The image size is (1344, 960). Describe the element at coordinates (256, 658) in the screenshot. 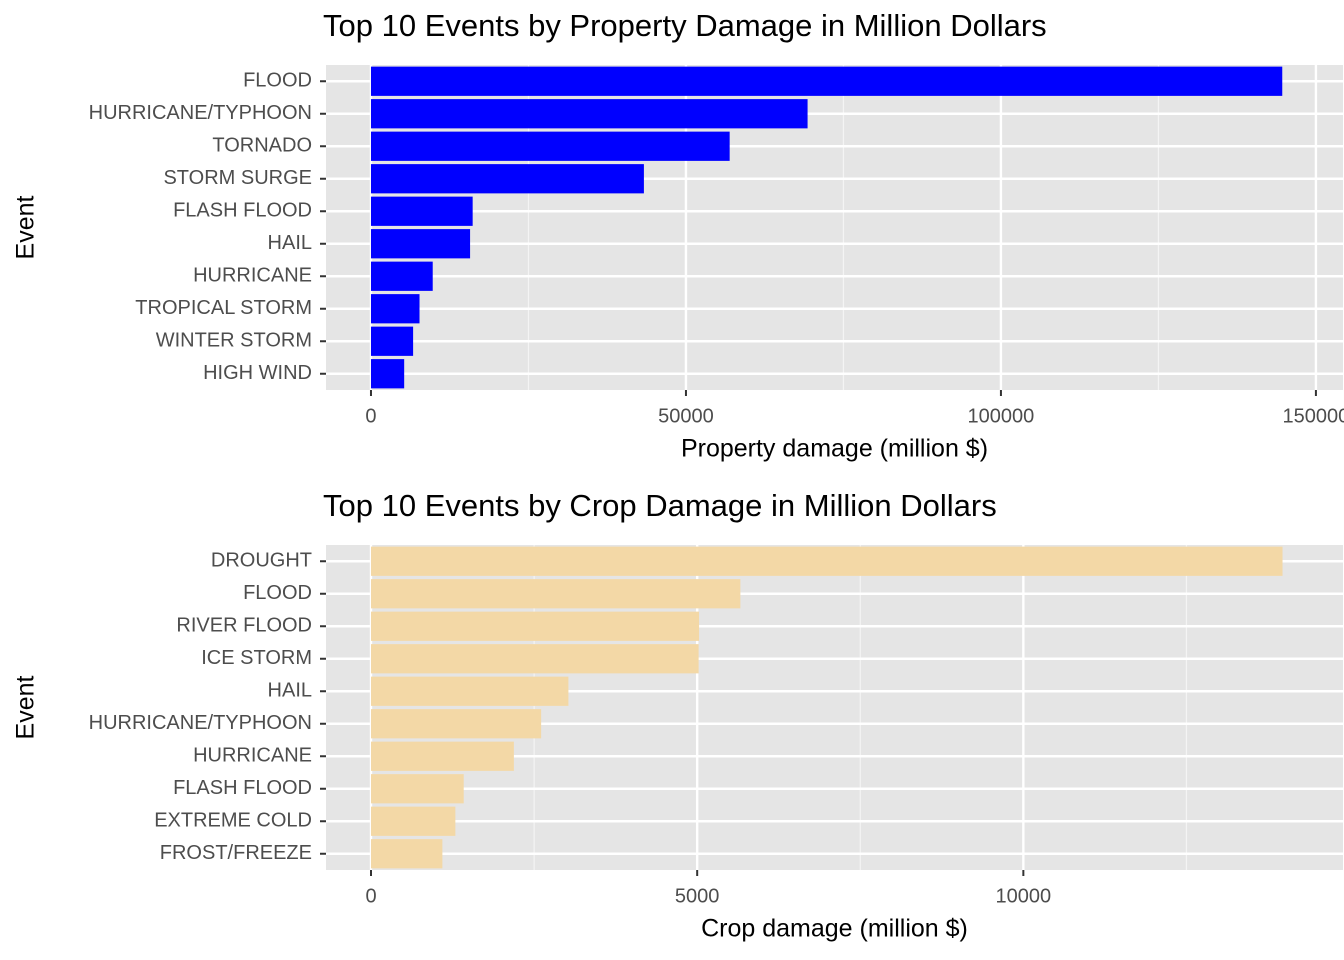

I see `y-tick-label: ICE STORM` at that location.